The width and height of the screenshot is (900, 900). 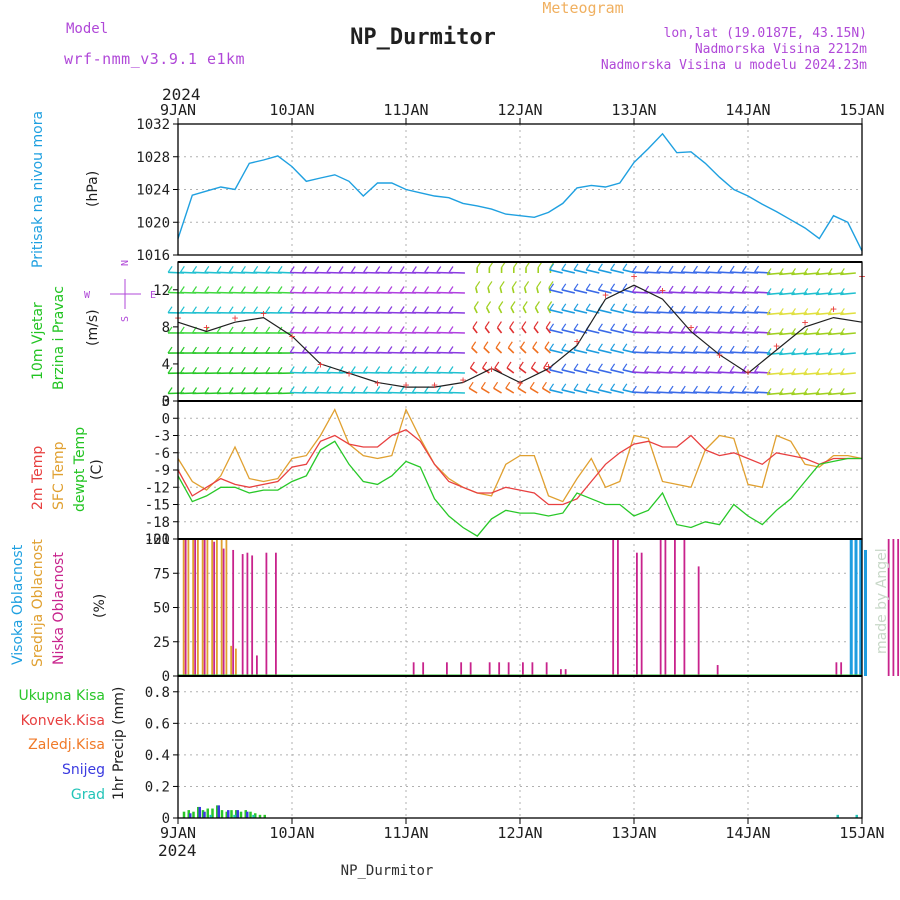 What do you see at coordinates (520, 455) in the screenshot?
I see `sfc-temp-line` at bounding box center [520, 455].